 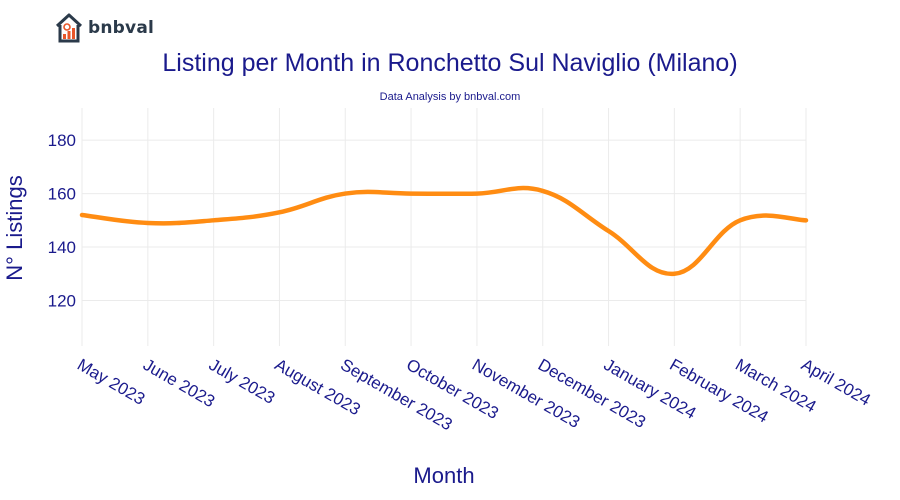 I want to click on chart-subtitle: Data Analysis by bnbval.com, so click(x=450, y=97).